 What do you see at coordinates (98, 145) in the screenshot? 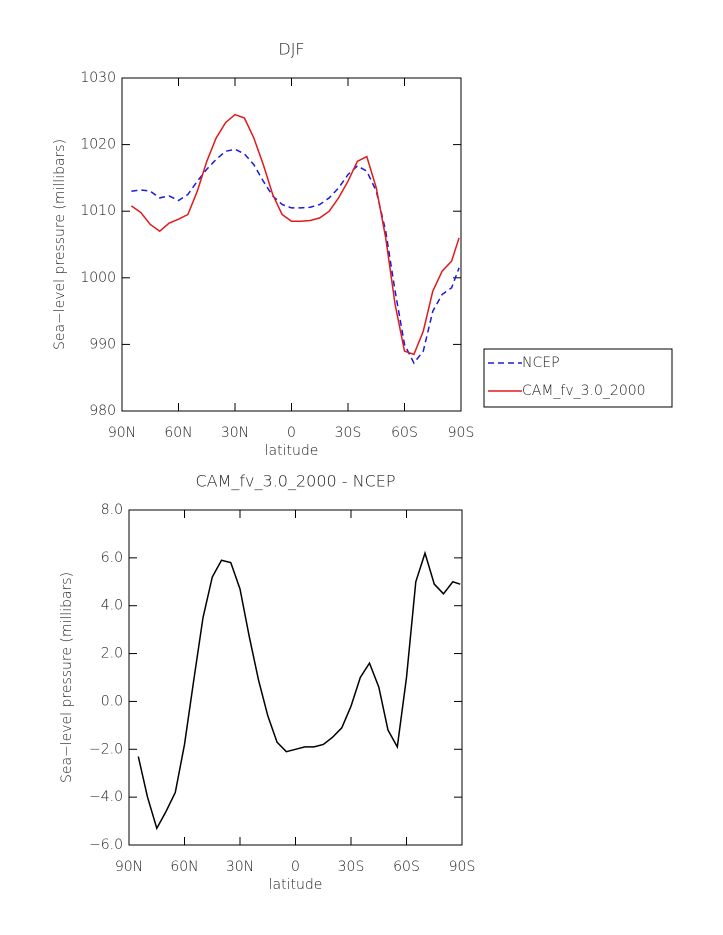
I see `y-tick-label: 1020` at bounding box center [98, 145].